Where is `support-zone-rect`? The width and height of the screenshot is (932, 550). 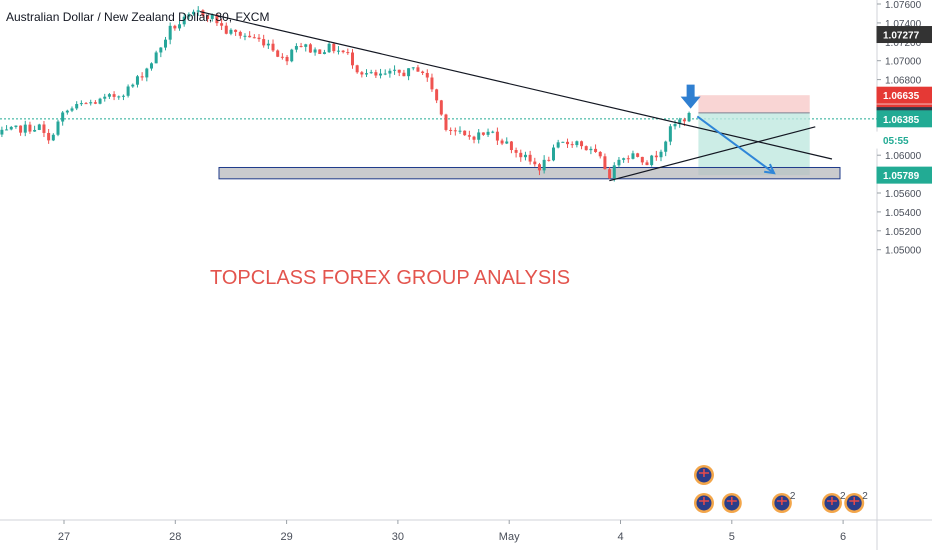 support-zone-rect is located at coordinates (529, 173).